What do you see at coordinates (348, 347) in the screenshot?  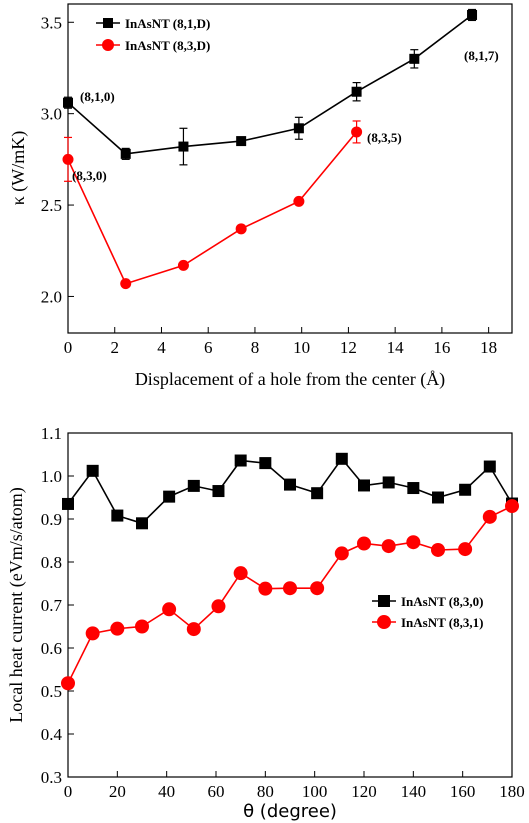 I see `x-tick-label: 12` at bounding box center [348, 347].